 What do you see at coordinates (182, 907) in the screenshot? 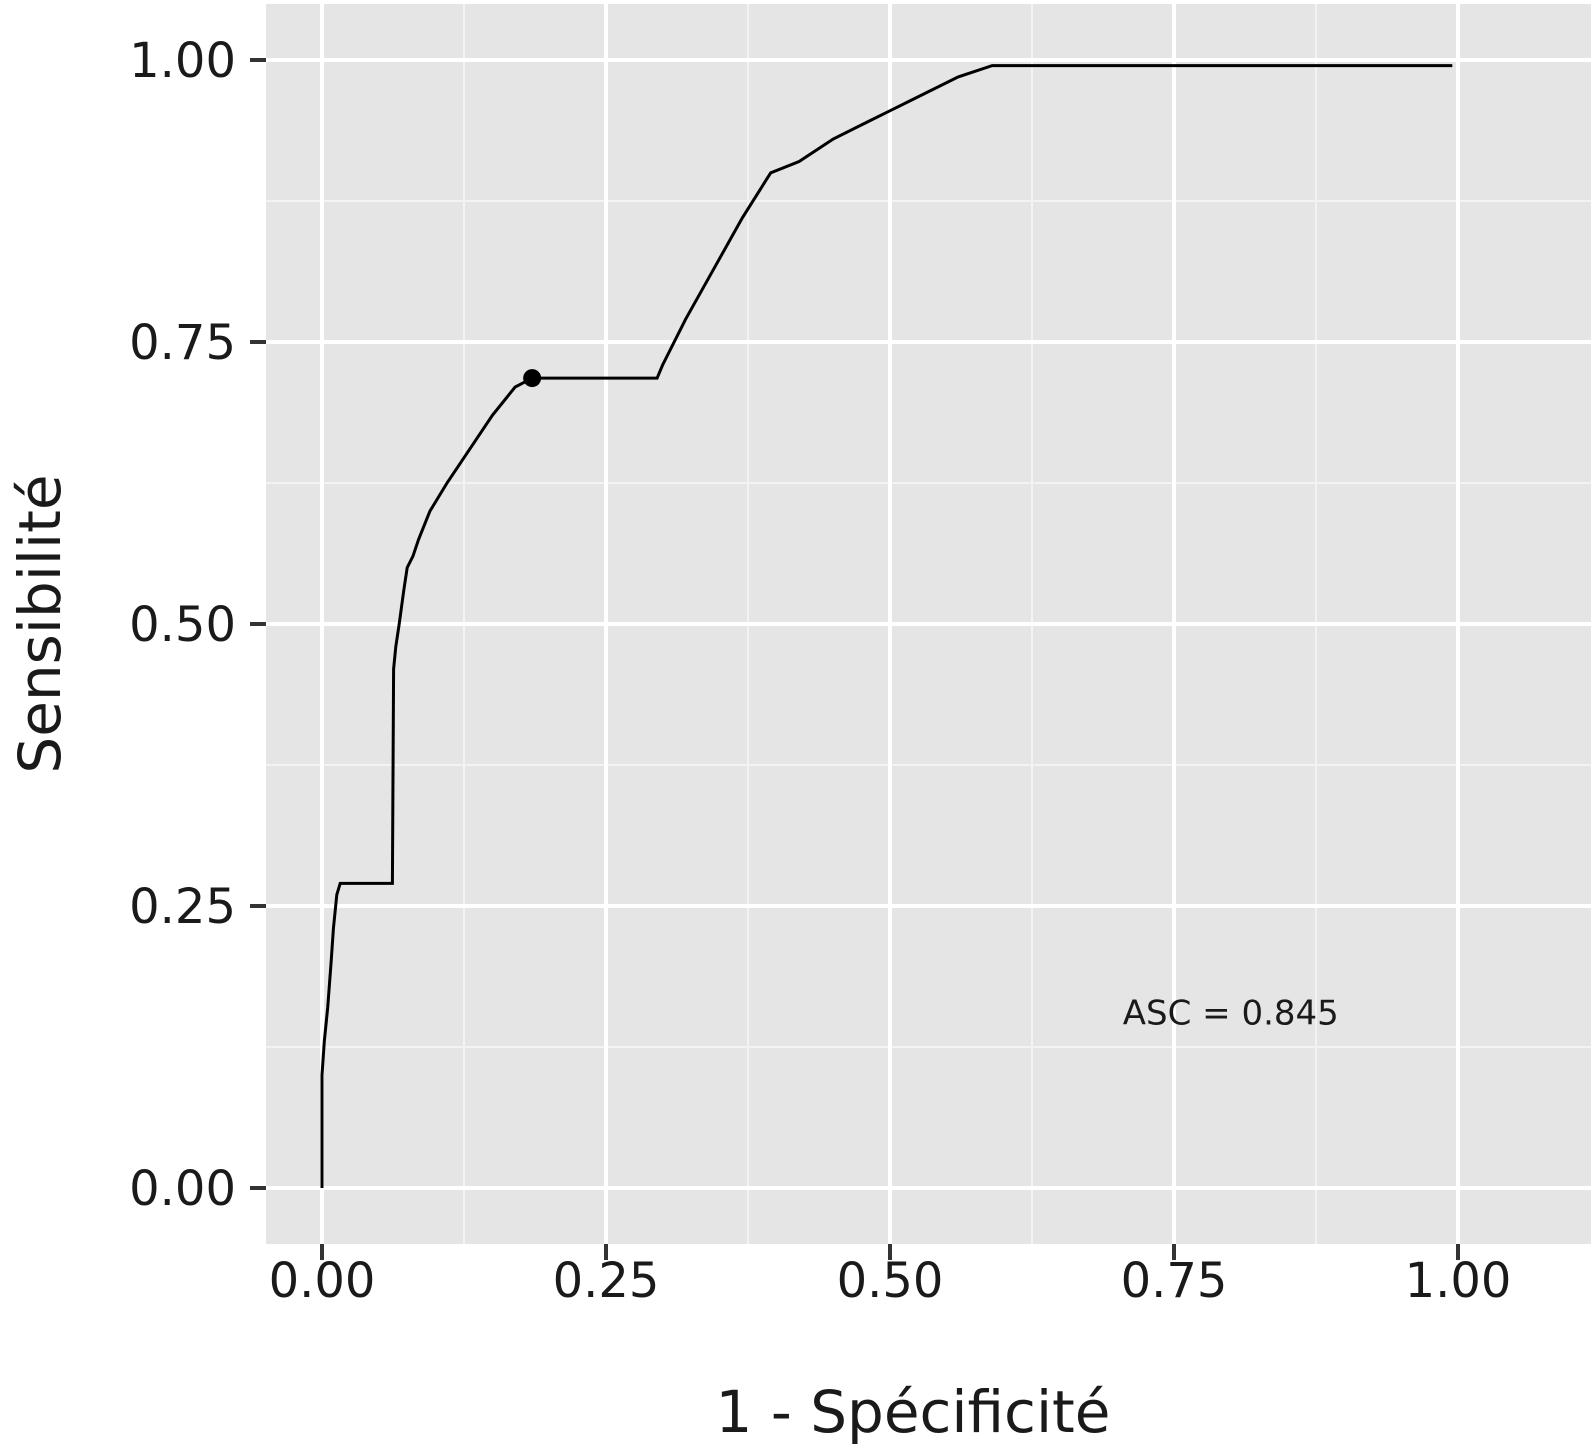
I see `y-tick-label: 0.25` at bounding box center [182, 907].